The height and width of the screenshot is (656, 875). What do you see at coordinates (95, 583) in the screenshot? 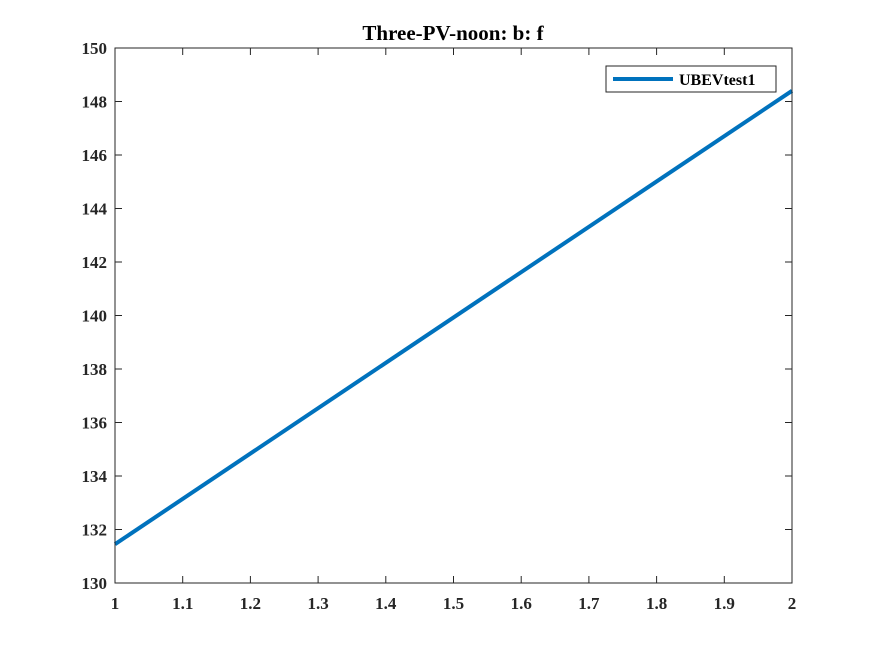
I see `y-tick-label: 130` at bounding box center [95, 583].